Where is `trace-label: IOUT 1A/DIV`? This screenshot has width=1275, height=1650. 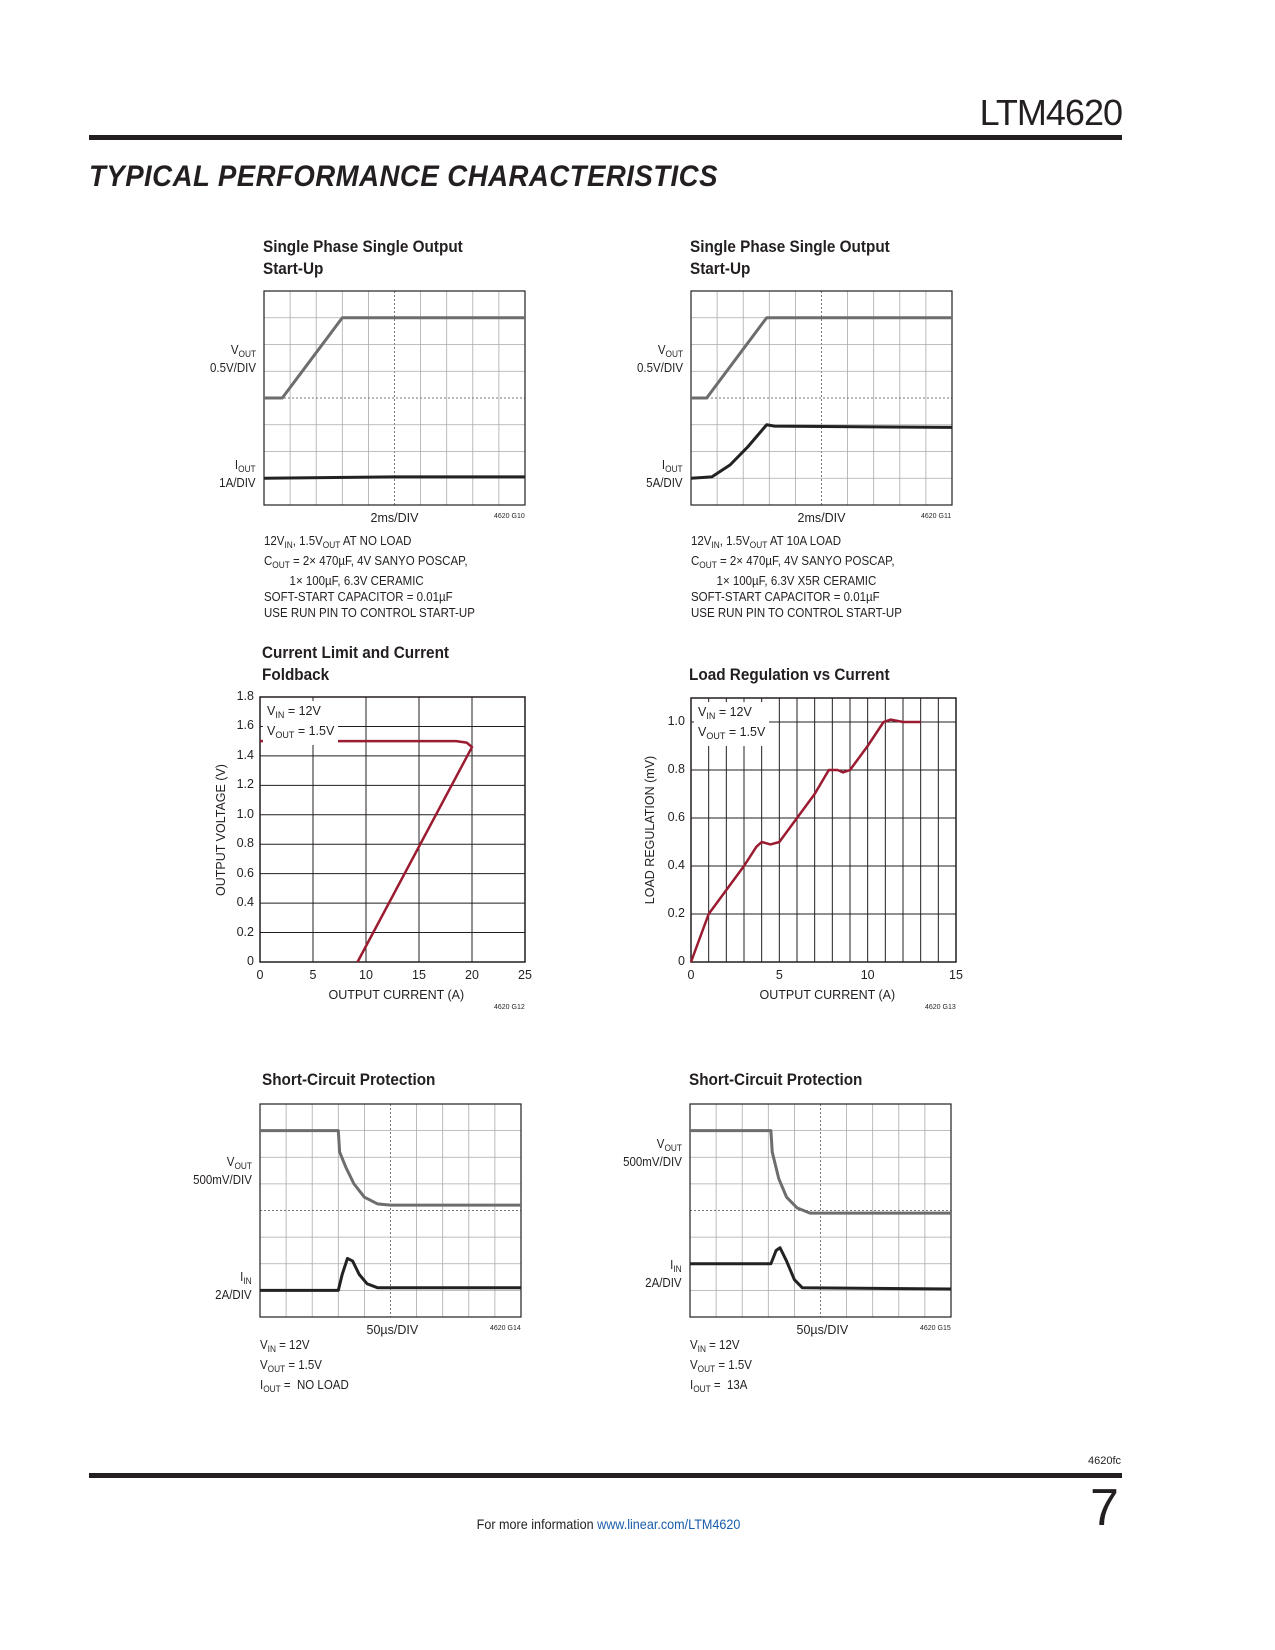 trace-label: IOUT 1A/DIV is located at coordinates (238, 474).